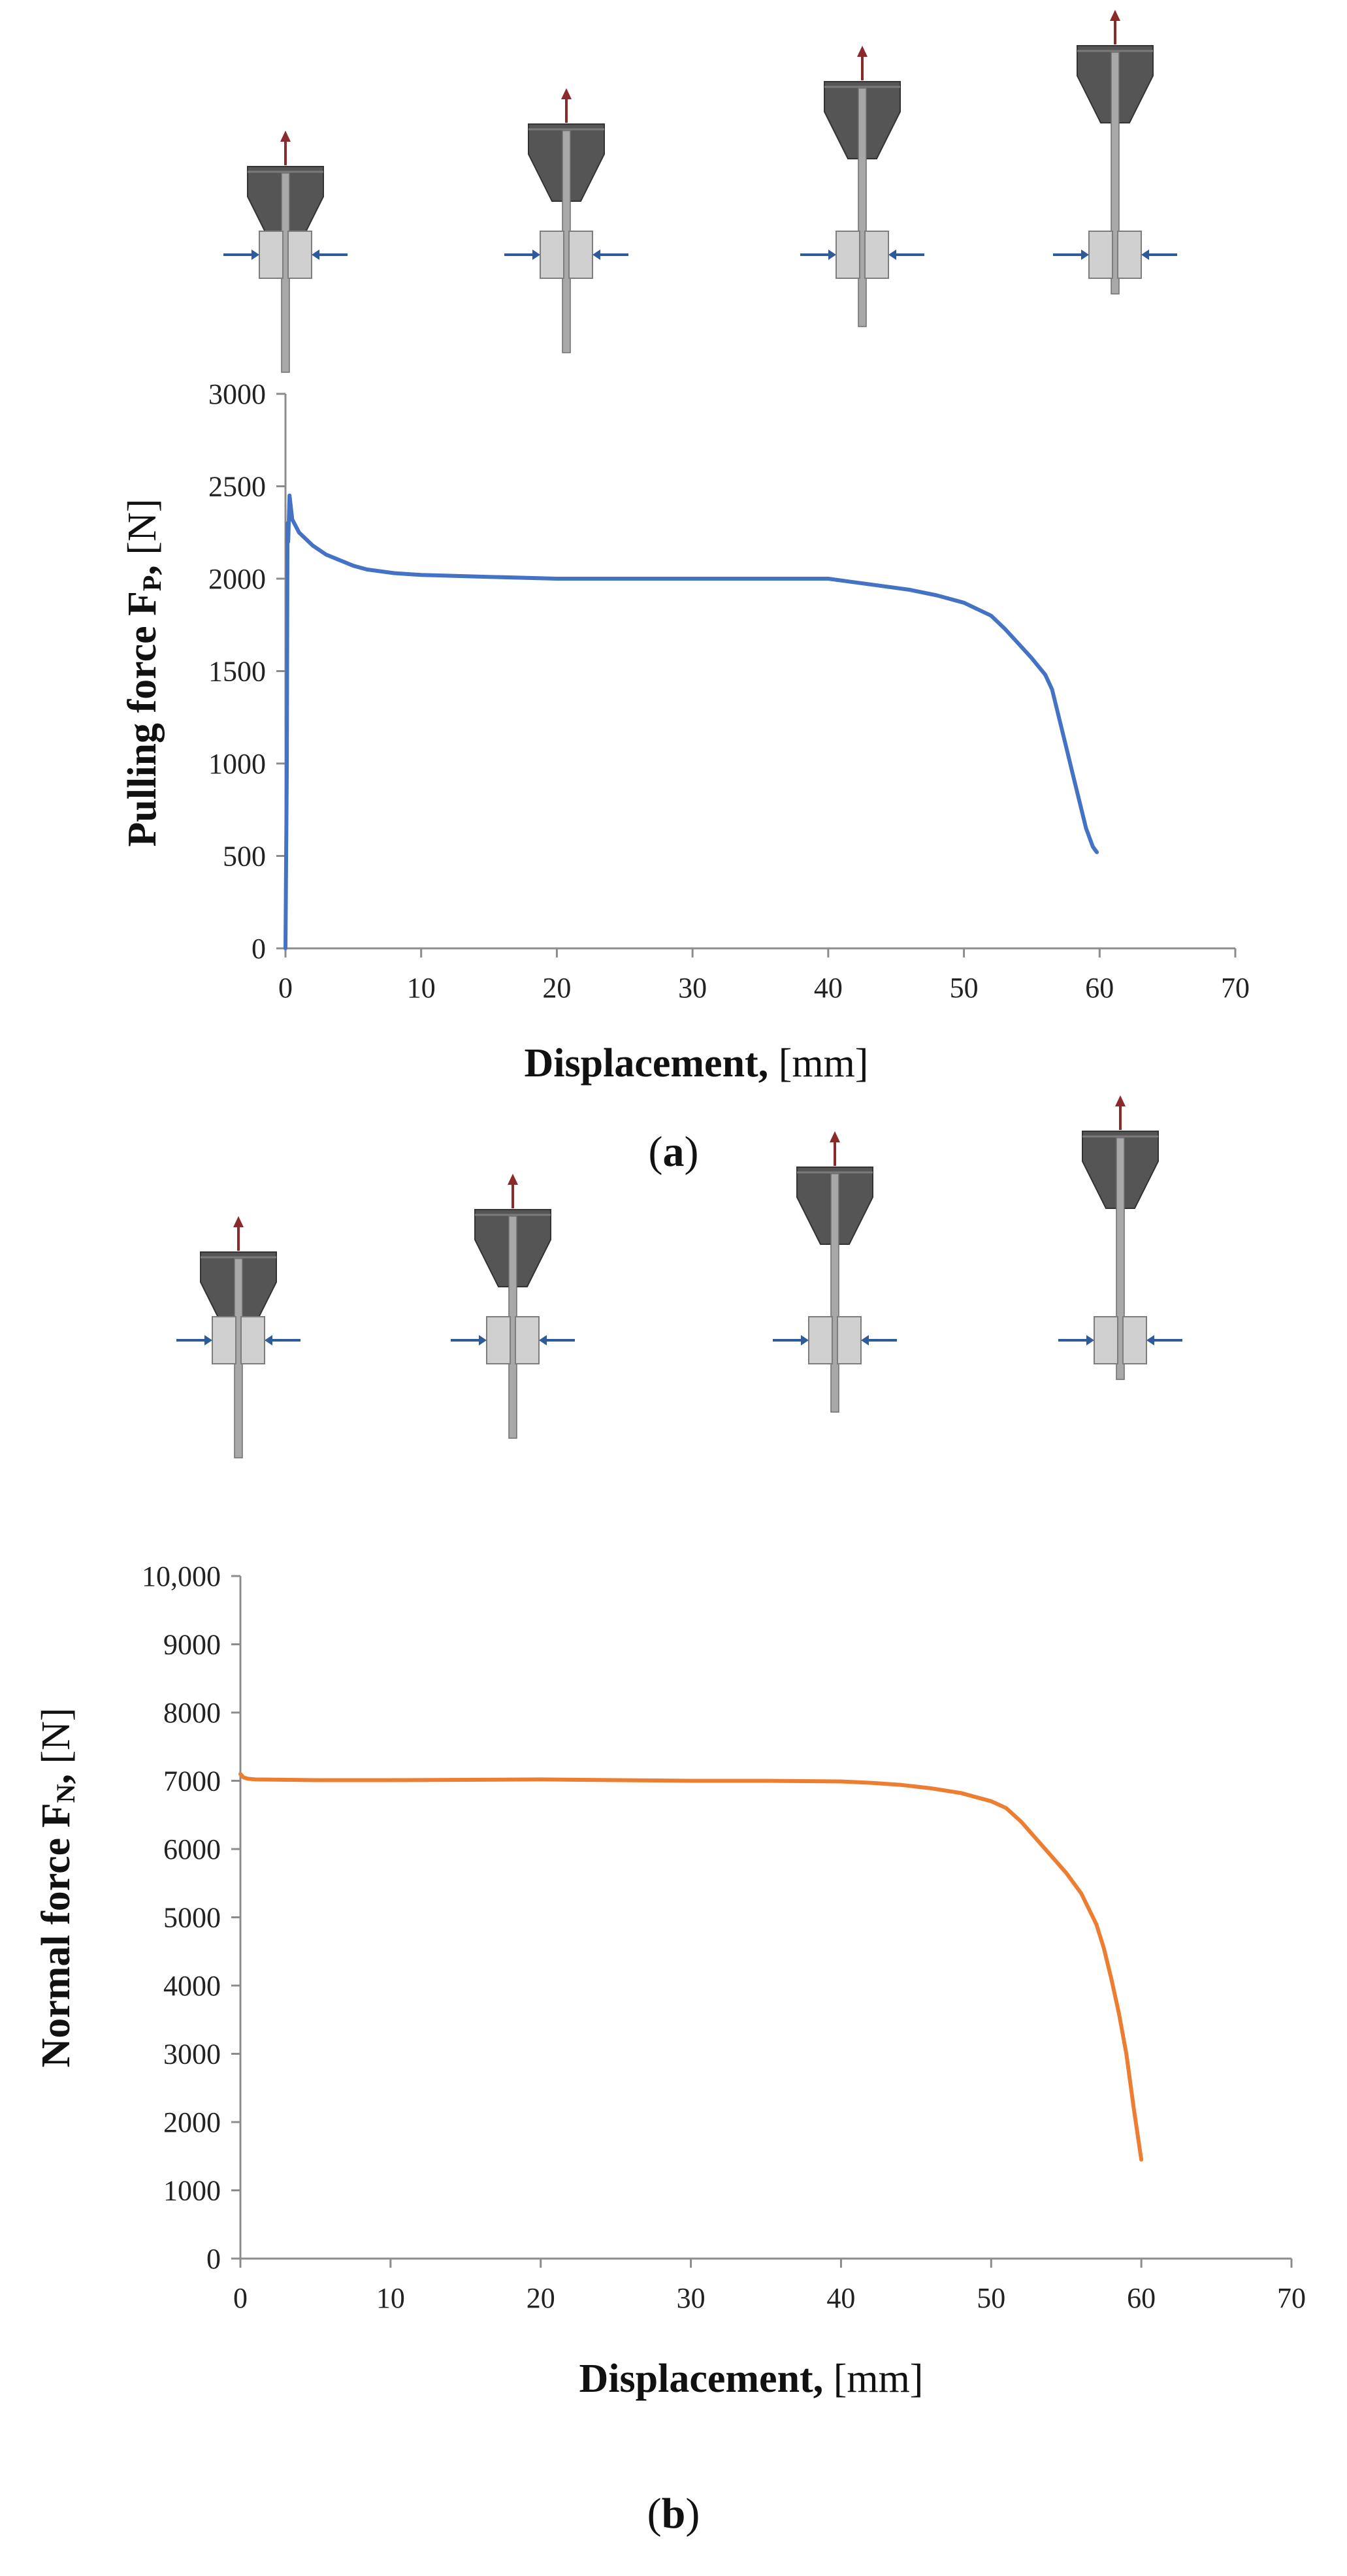 Image resolution: width=1347 pixels, height=2576 pixels. I want to click on panel-b-x-axis-title: Displacement, [mm], so click(751, 2379).